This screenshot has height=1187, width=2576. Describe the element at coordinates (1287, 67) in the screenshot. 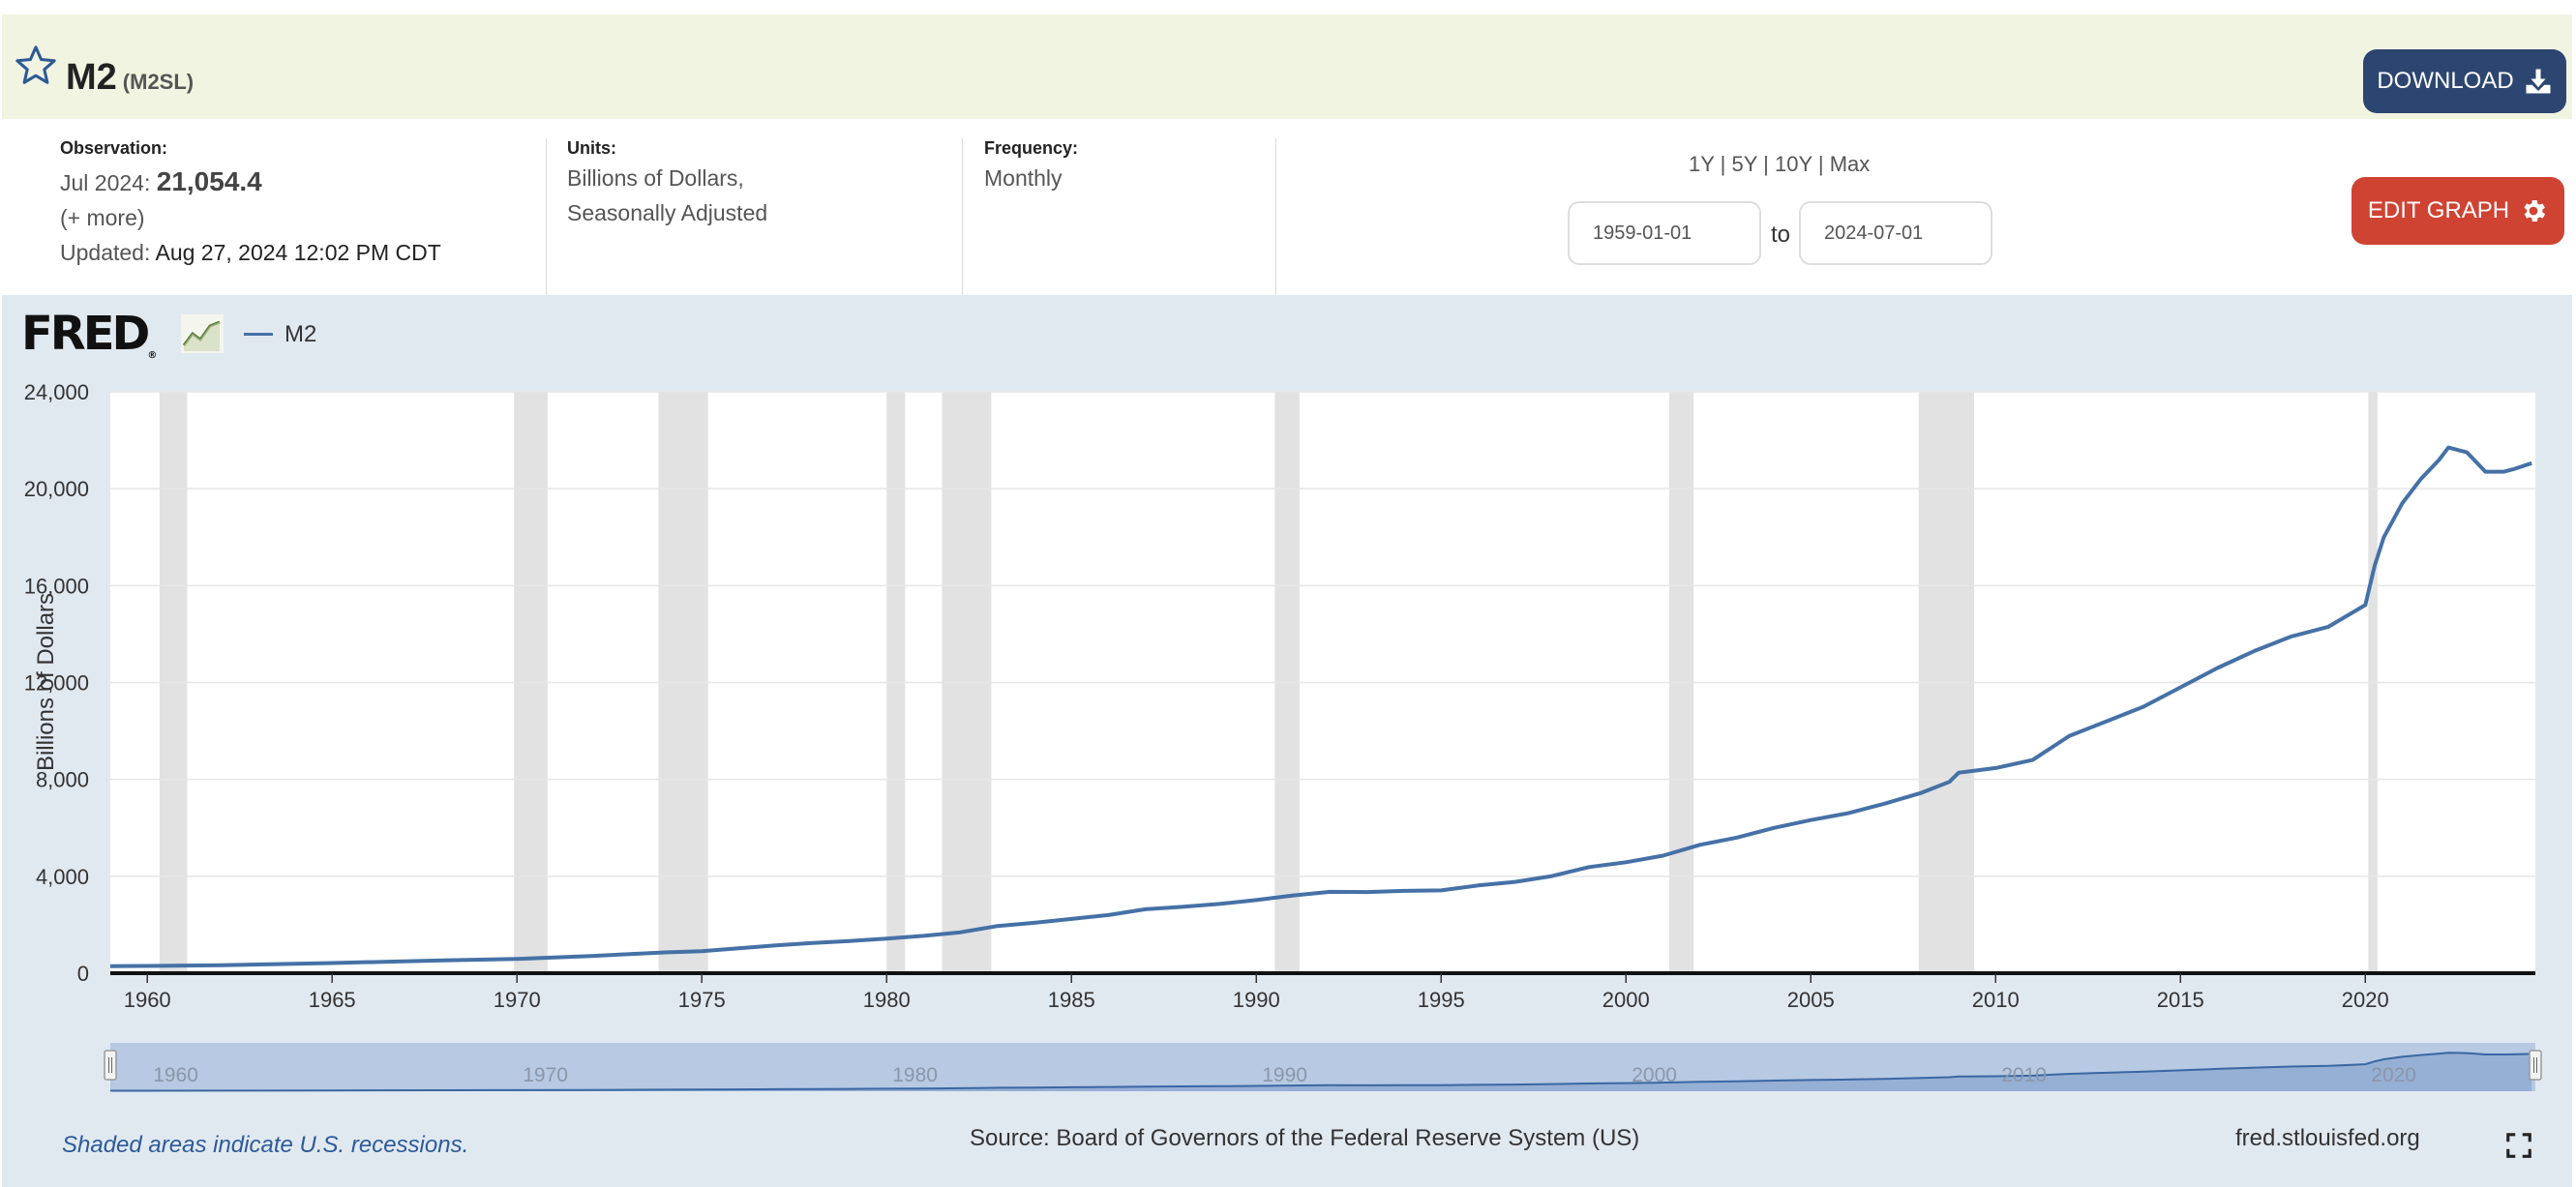

I see `series-header: M2 (M2SL) DOWNLOAD` at that location.